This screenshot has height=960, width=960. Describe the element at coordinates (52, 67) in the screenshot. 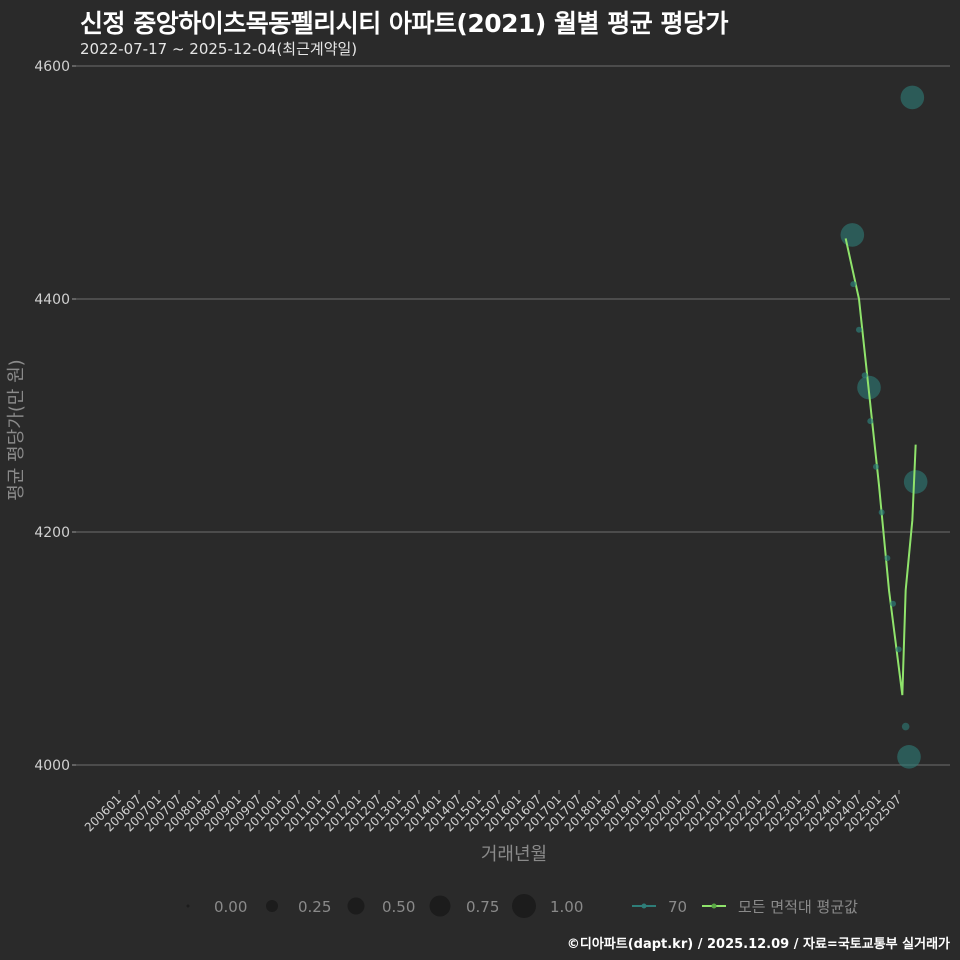

I see `y-tick-label: 4600` at that location.